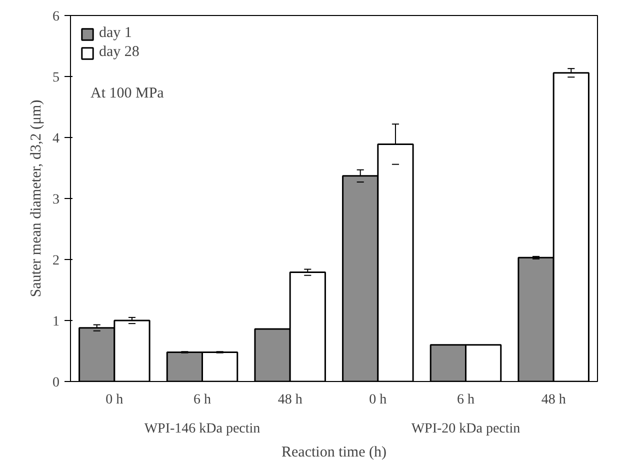 The height and width of the screenshot is (463, 617). Describe the element at coordinates (127, 94) in the screenshot. I see `annotation: At 100 MPa` at that location.